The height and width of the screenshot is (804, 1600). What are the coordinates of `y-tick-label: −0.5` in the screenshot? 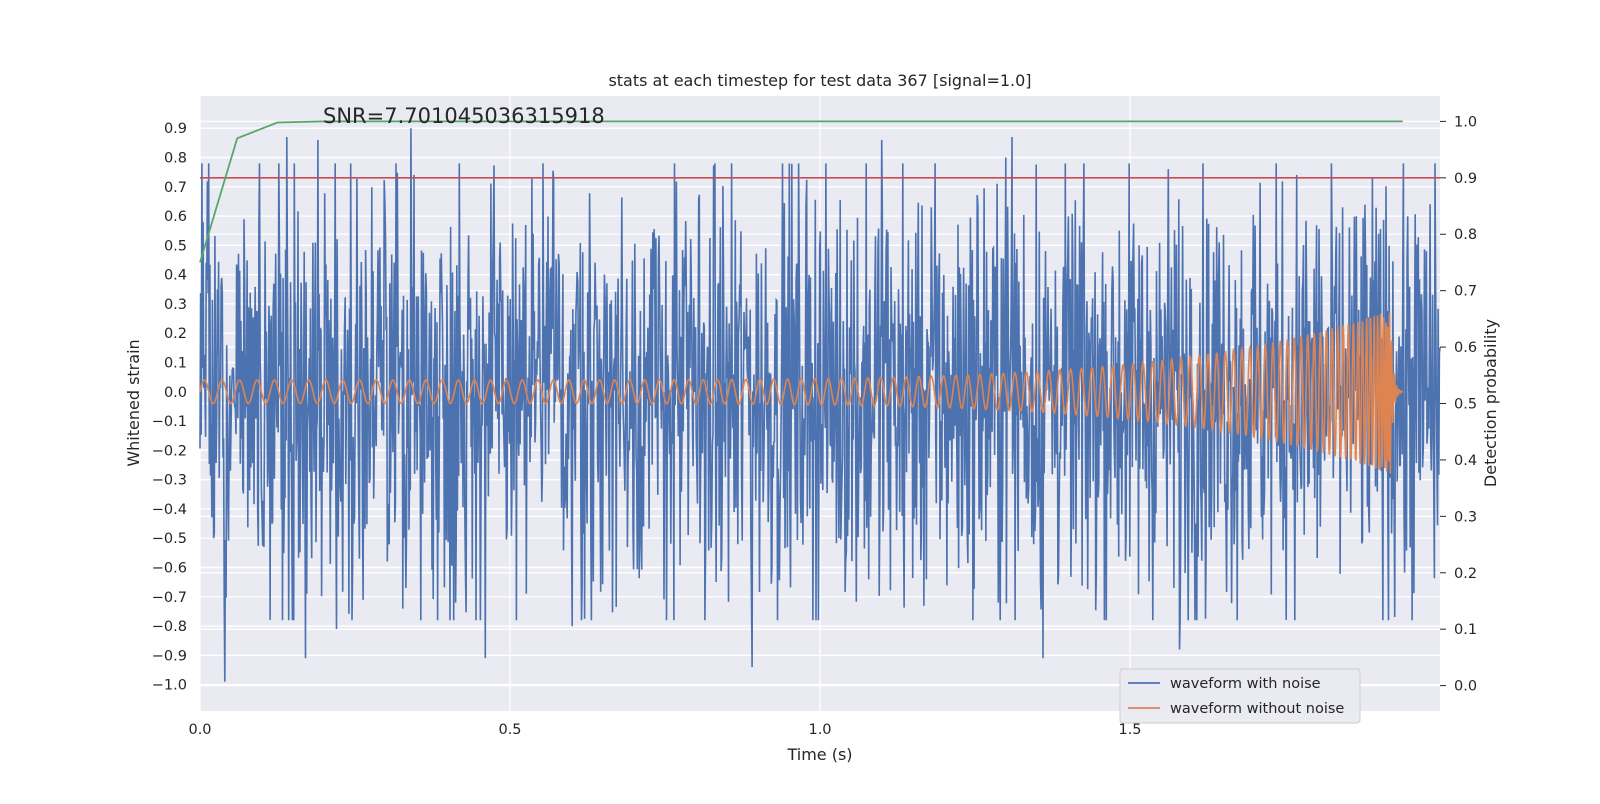 It's located at (169, 539).